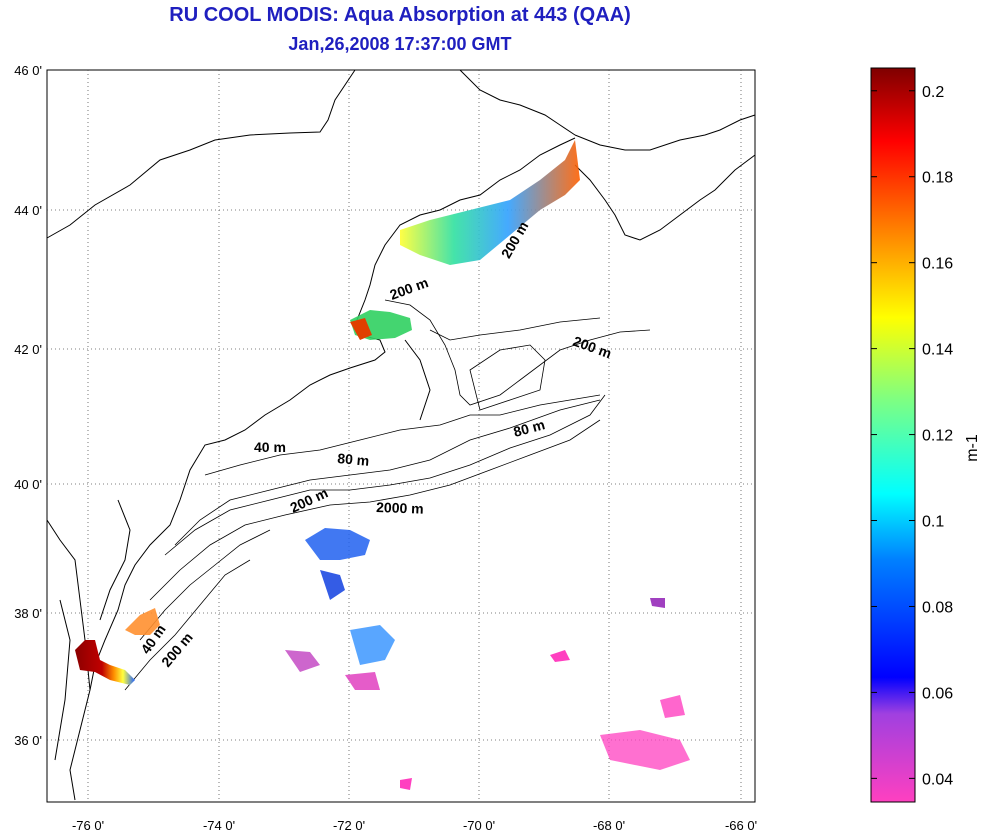  Describe the element at coordinates (937, 178) in the screenshot. I see `colorbar-tick-label: 0.18` at that location.